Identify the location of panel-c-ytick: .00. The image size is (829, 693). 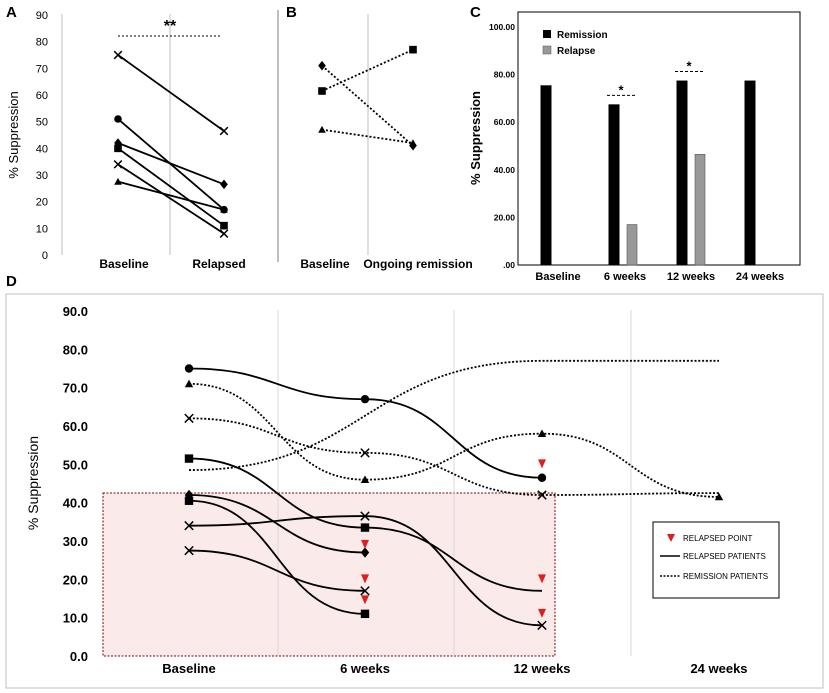
(509, 265).